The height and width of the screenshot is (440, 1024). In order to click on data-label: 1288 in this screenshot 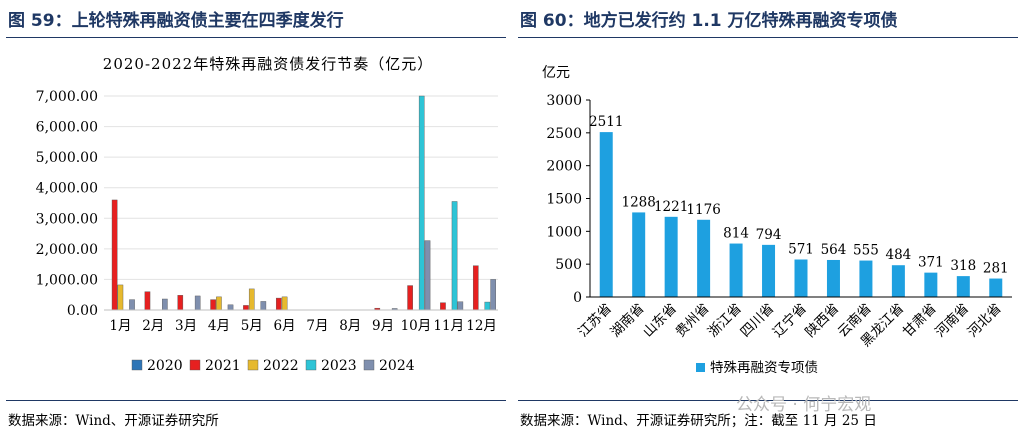, I will do `click(639, 202)`.